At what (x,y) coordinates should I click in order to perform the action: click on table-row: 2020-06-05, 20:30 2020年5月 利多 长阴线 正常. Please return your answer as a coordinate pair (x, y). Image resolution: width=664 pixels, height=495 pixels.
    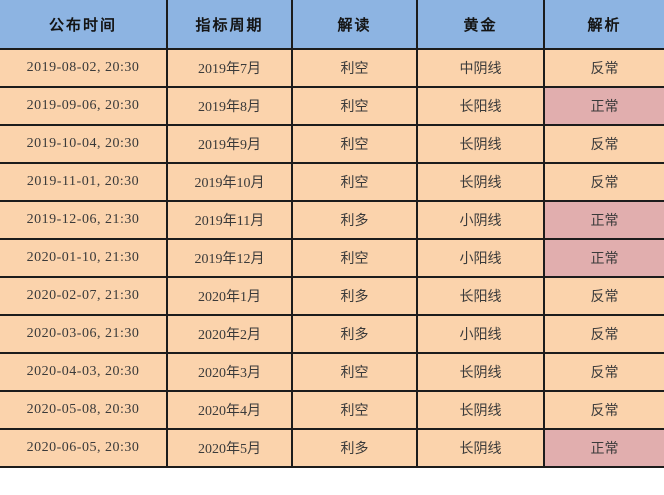
    Looking at the image, I should click on (332, 448).